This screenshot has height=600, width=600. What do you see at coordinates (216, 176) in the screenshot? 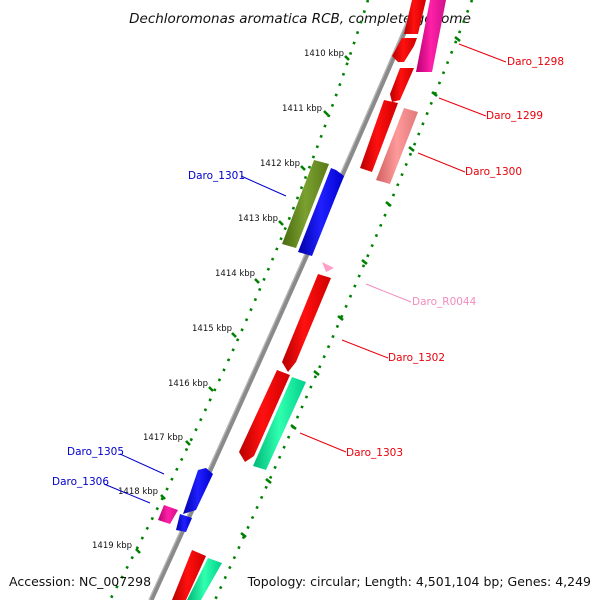
I see `gene-label-daro-1301: Daro_1301` at bounding box center [216, 176].